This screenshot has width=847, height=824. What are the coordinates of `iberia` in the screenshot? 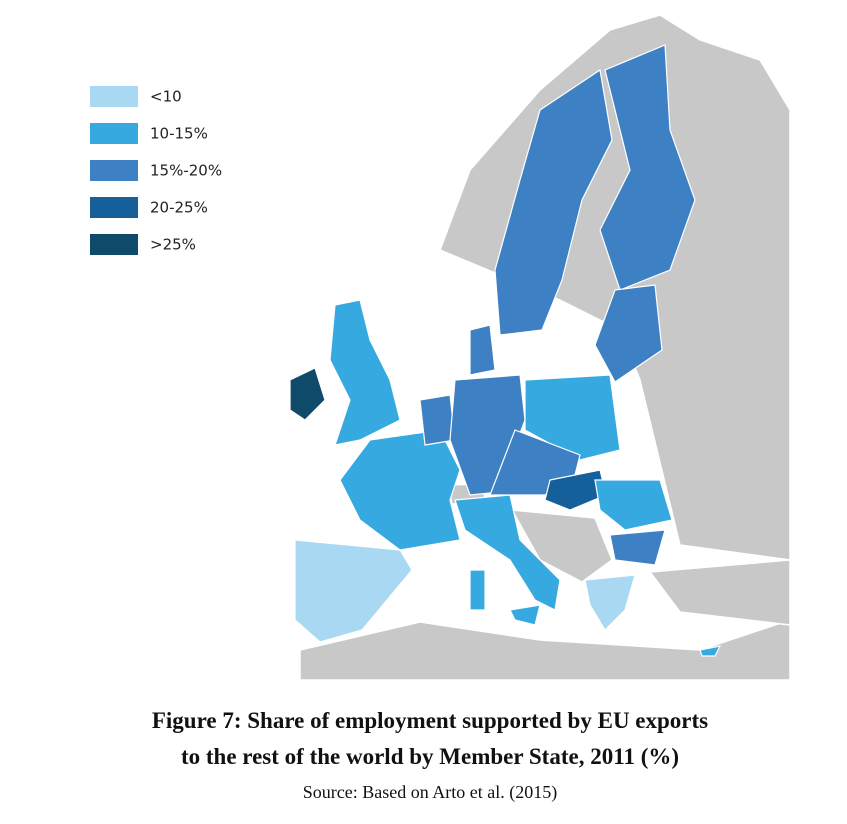 It's located at (353, 591).